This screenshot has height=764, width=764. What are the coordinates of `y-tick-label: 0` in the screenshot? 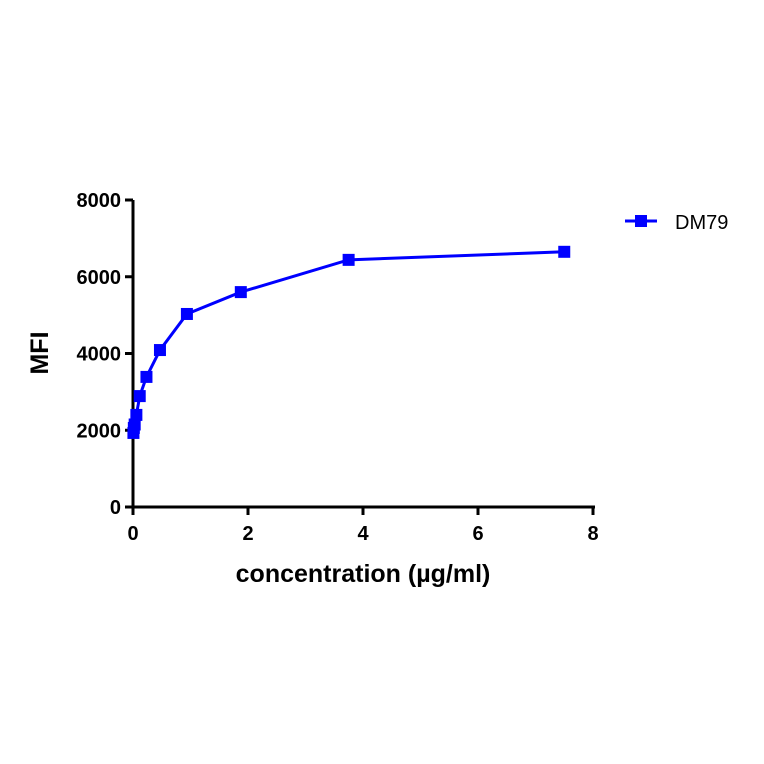 It's located at (115, 508).